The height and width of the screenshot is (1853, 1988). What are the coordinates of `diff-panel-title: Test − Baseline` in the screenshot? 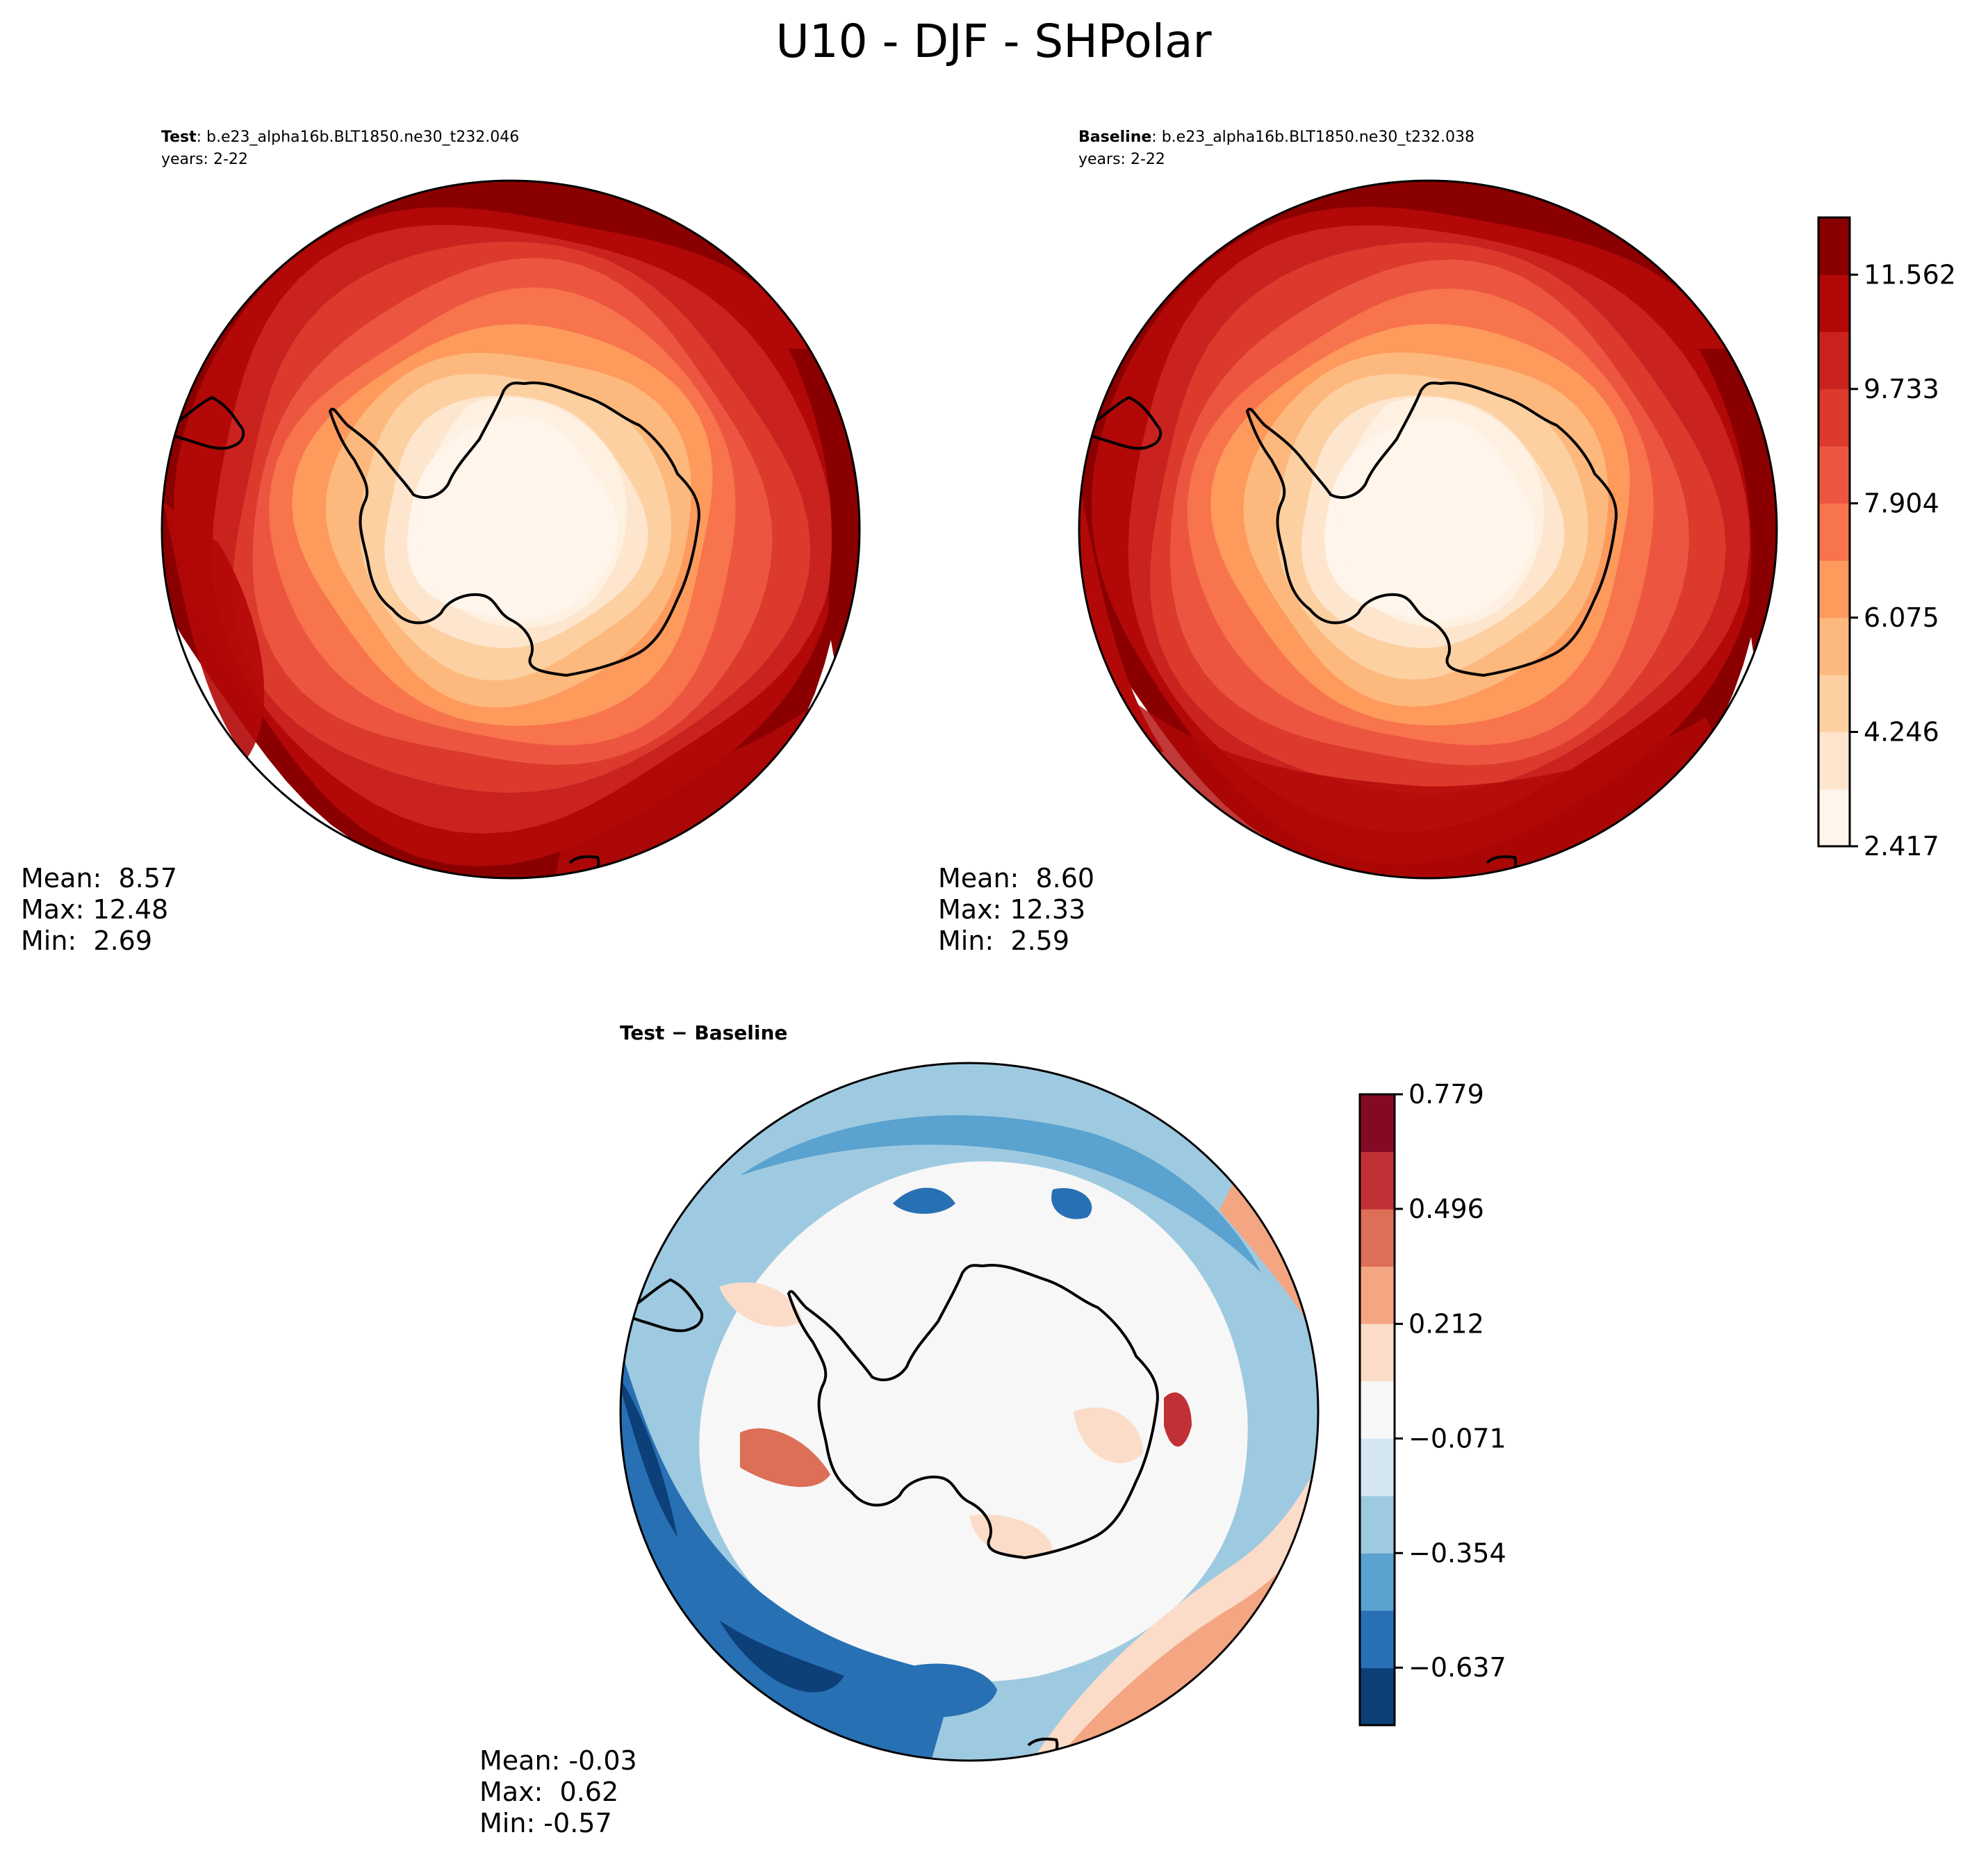 It's located at (703, 1032).